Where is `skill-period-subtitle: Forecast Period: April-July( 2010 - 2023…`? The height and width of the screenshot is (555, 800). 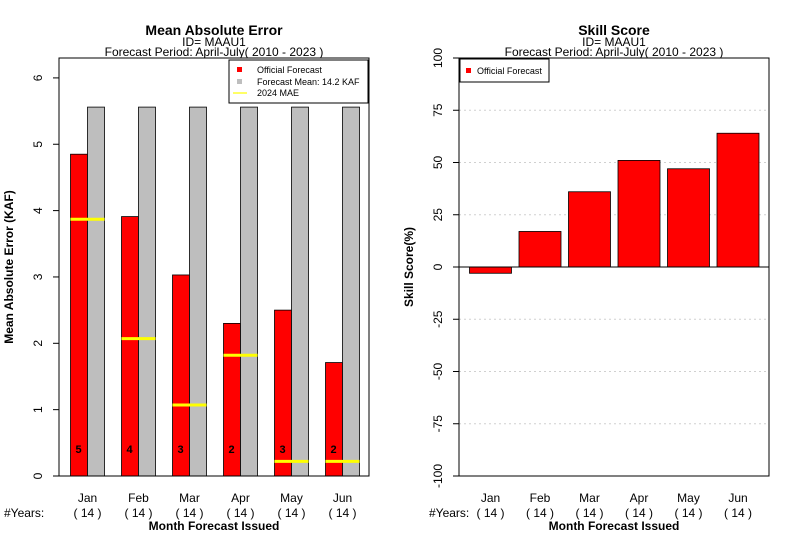
skill-period-subtitle: Forecast Period: April-July( 2010 - 2023… is located at coordinates (614, 52).